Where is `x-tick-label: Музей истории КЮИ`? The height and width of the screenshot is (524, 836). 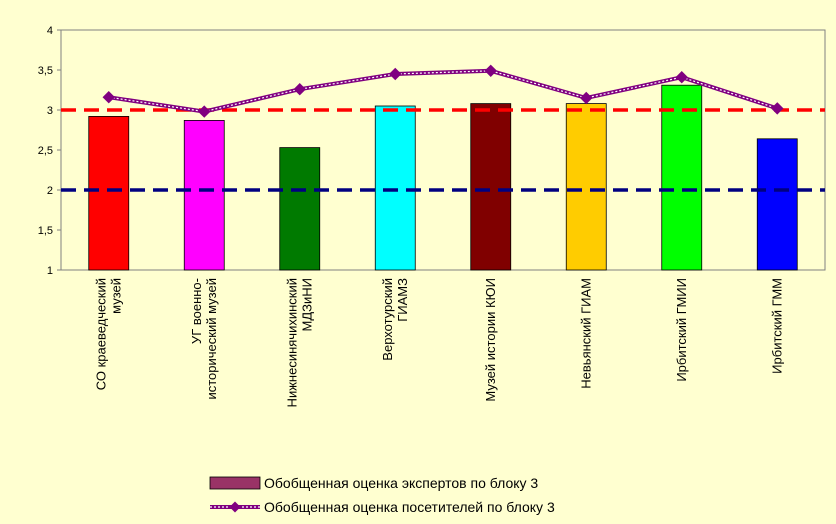 x-tick-label: Музей истории КЮИ is located at coordinates (490, 340).